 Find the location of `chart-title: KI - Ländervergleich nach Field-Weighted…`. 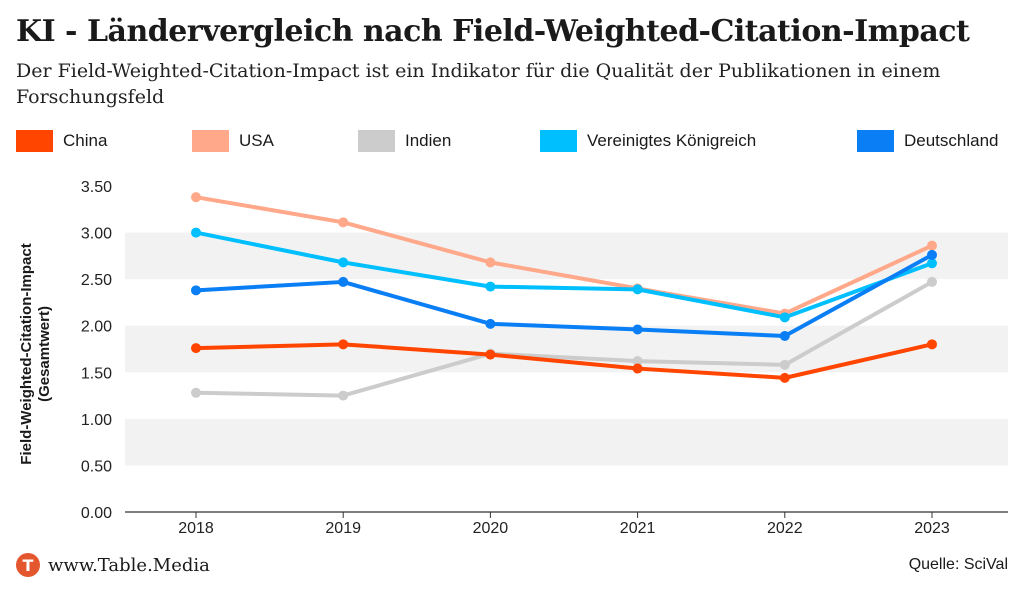

chart-title: KI - Ländervergleich nach Field-Weighted… is located at coordinates (493, 31).